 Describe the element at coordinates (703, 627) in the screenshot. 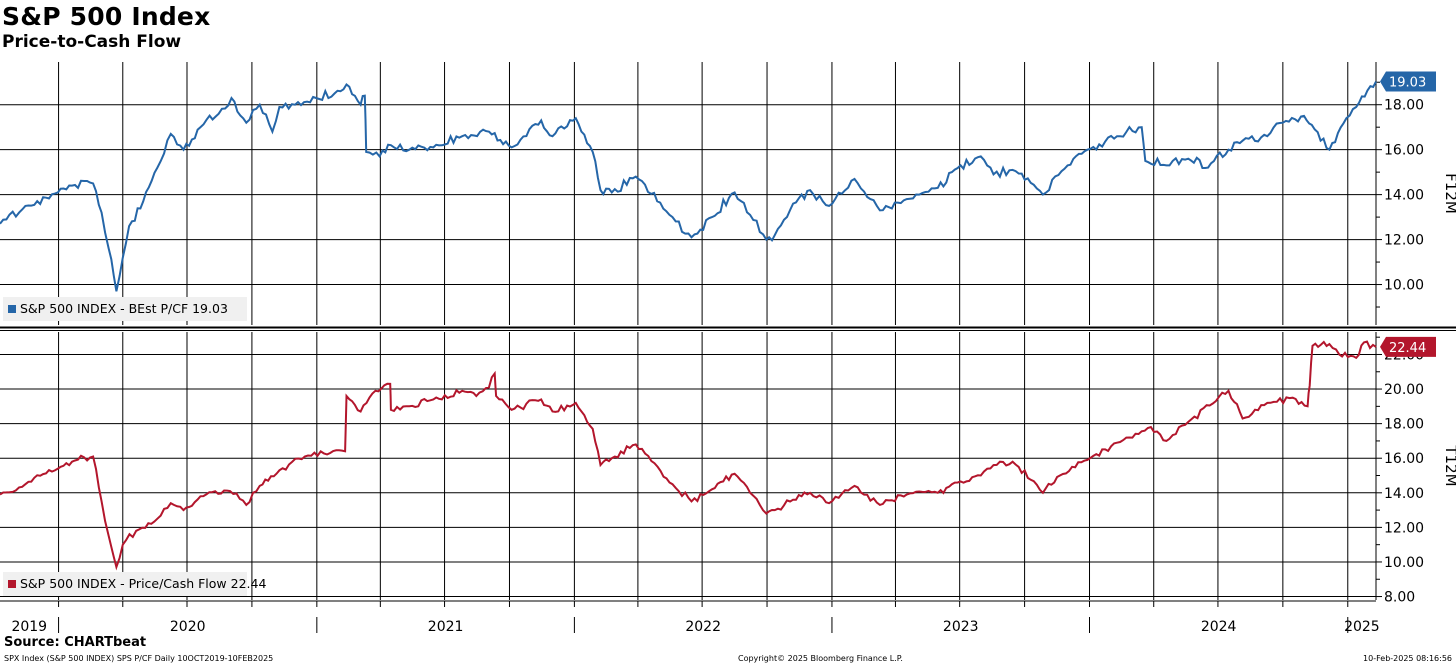

I see `year-label: 2022` at that location.